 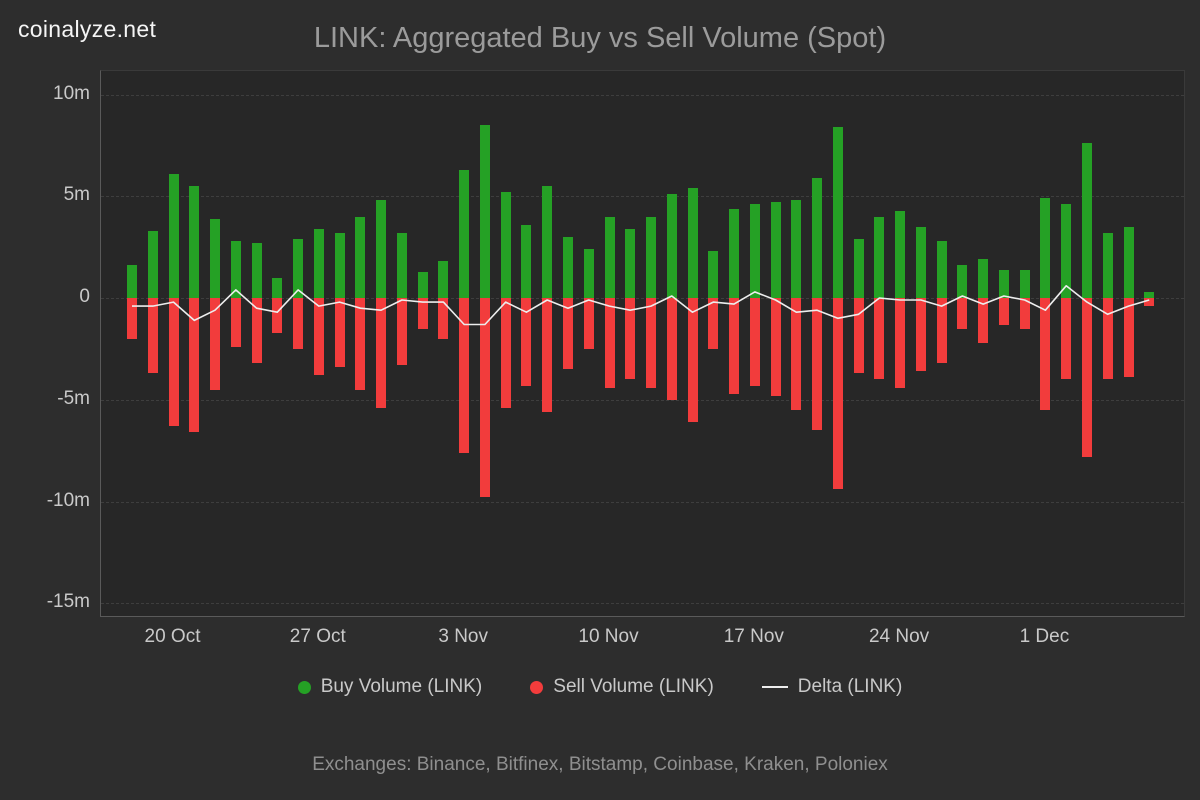 What do you see at coordinates (87, 29) in the screenshot?
I see `site-logo: coinalyze.net` at bounding box center [87, 29].